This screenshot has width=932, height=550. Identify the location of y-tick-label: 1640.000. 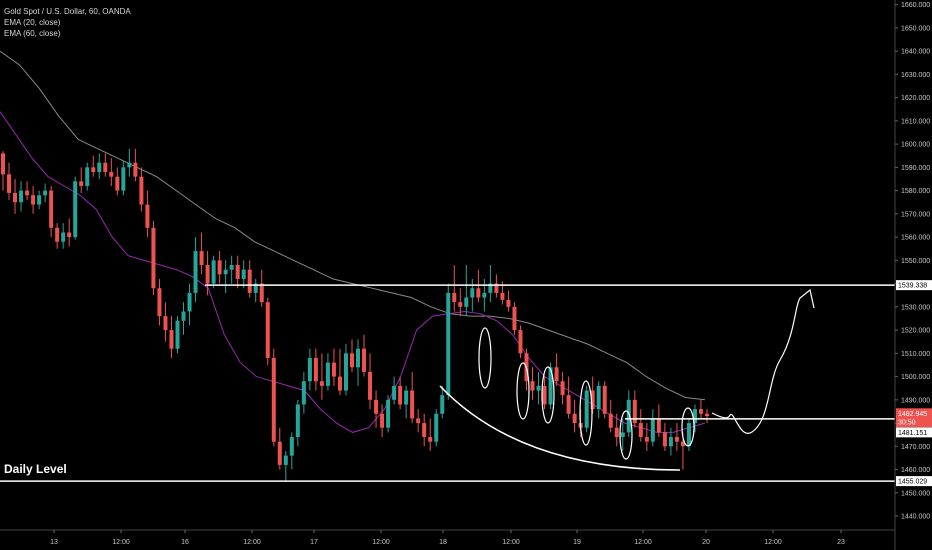
(915, 52).